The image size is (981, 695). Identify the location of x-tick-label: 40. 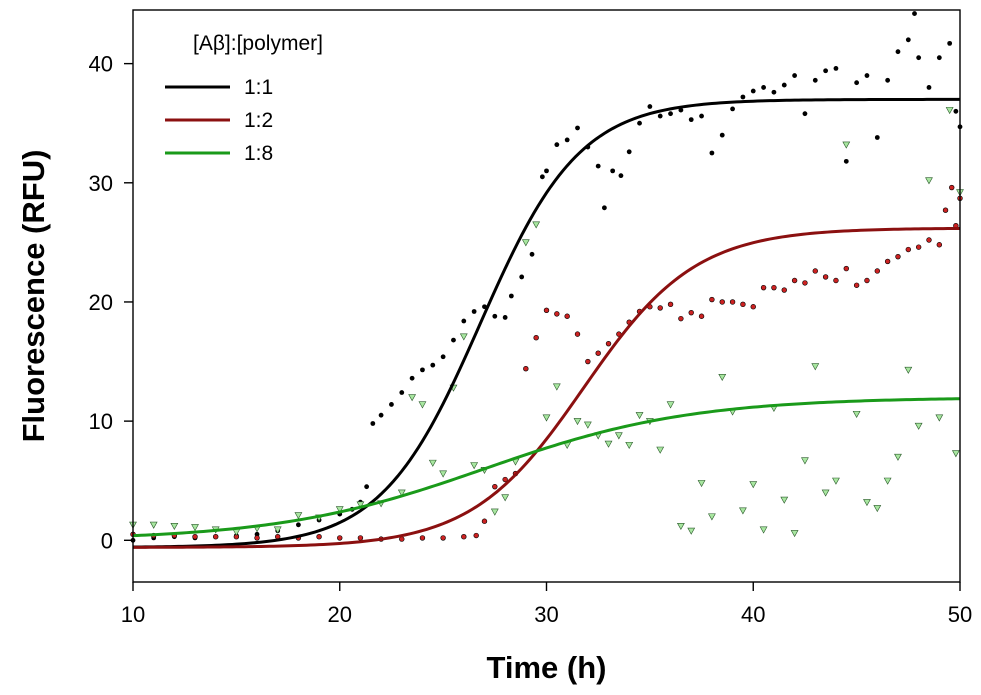
(753, 614).